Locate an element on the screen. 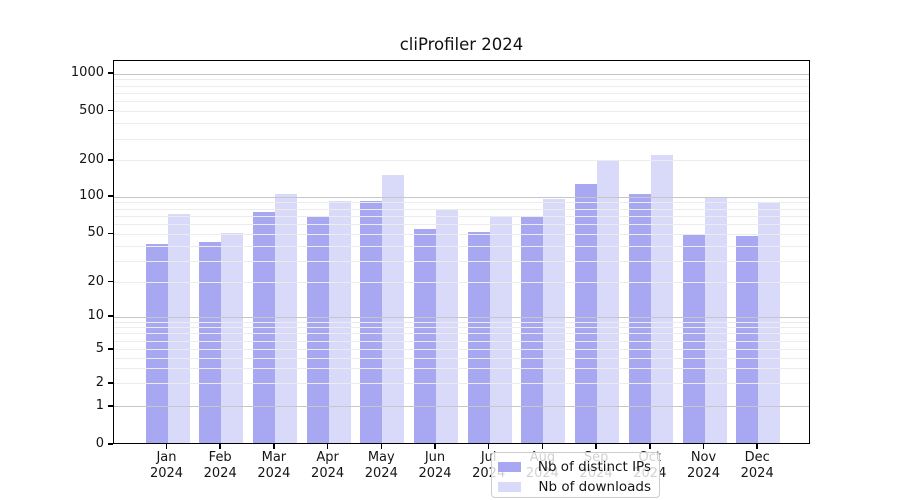  bar-downloads-dec is located at coordinates (769, 323).